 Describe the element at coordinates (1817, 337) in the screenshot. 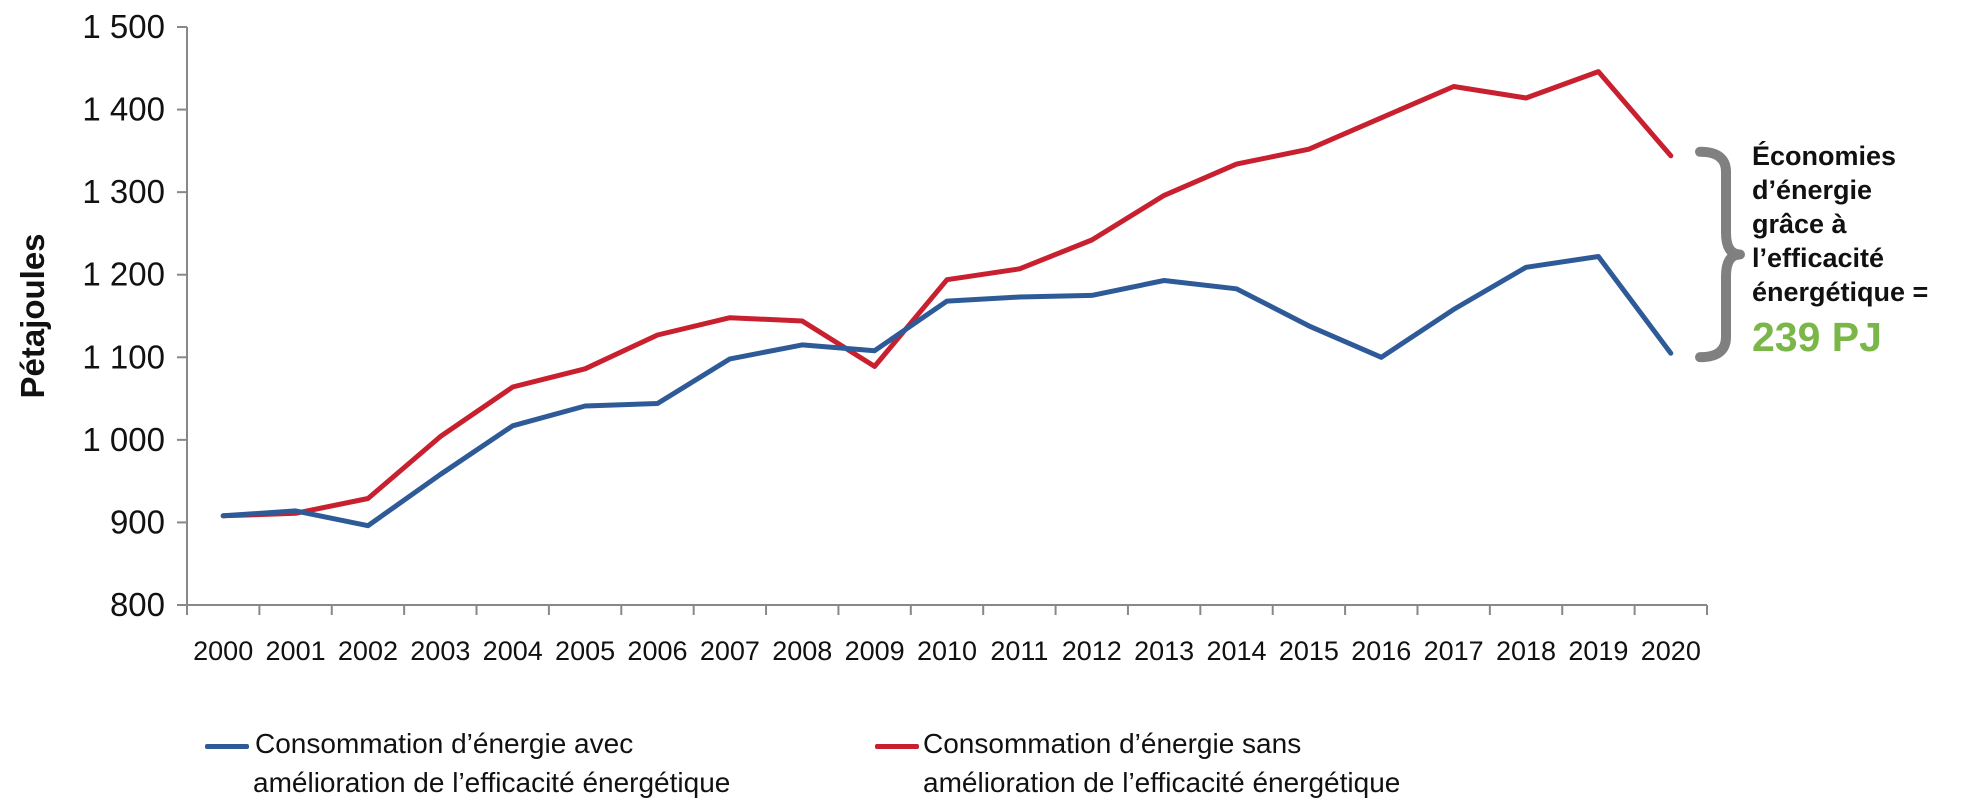

I see `savings-value: 239 PJ` at that location.